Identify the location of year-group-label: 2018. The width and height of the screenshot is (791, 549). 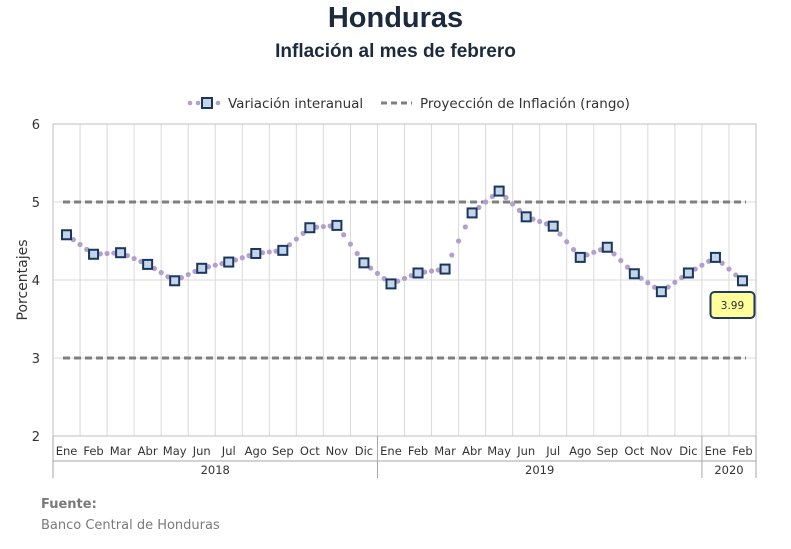
(215, 470).